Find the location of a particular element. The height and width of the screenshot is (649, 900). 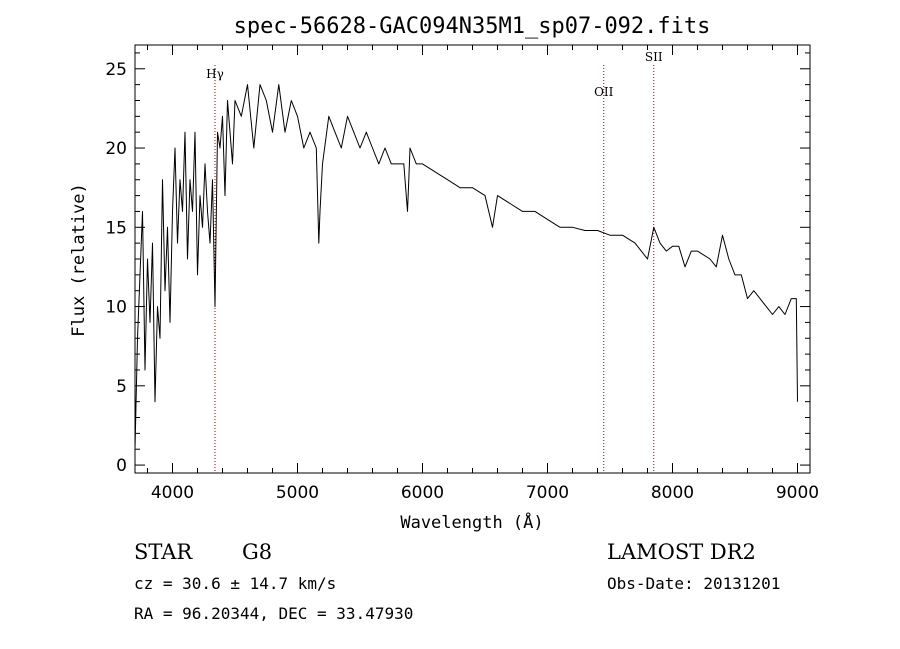

y-axis-label: Flux (relative) is located at coordinates (79, 260).